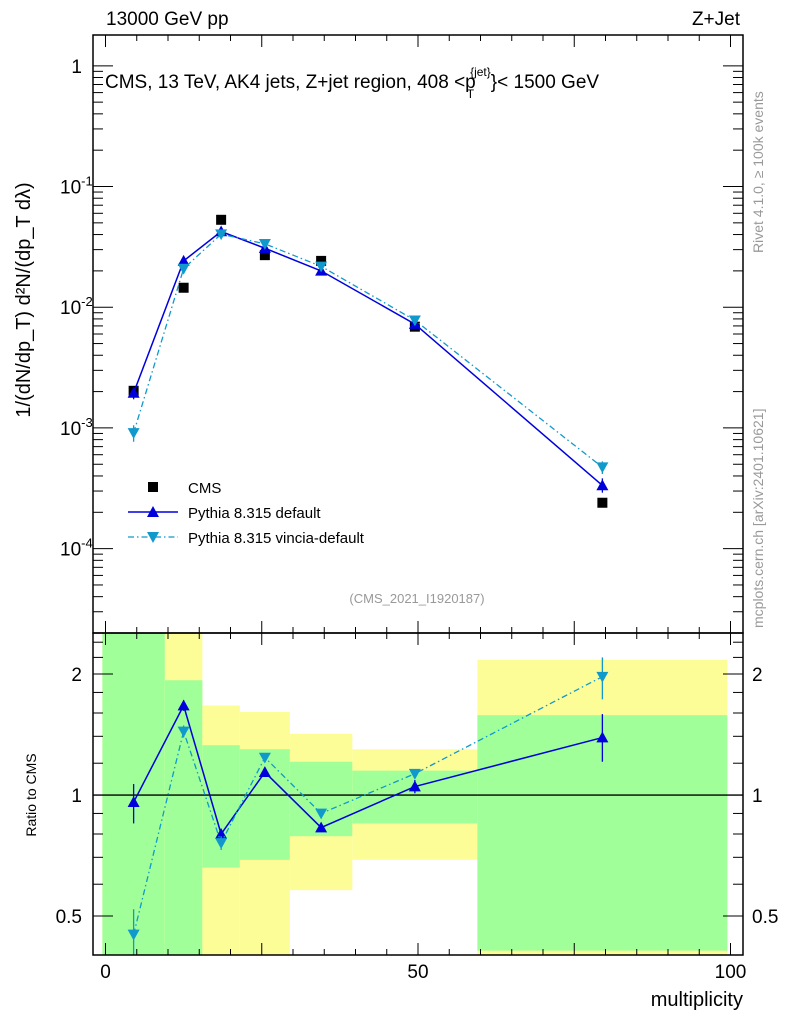 The width and height of the screenshot is (786, 1024). I want to click on y-tick-label: 10⁻³, so click(76, 427).